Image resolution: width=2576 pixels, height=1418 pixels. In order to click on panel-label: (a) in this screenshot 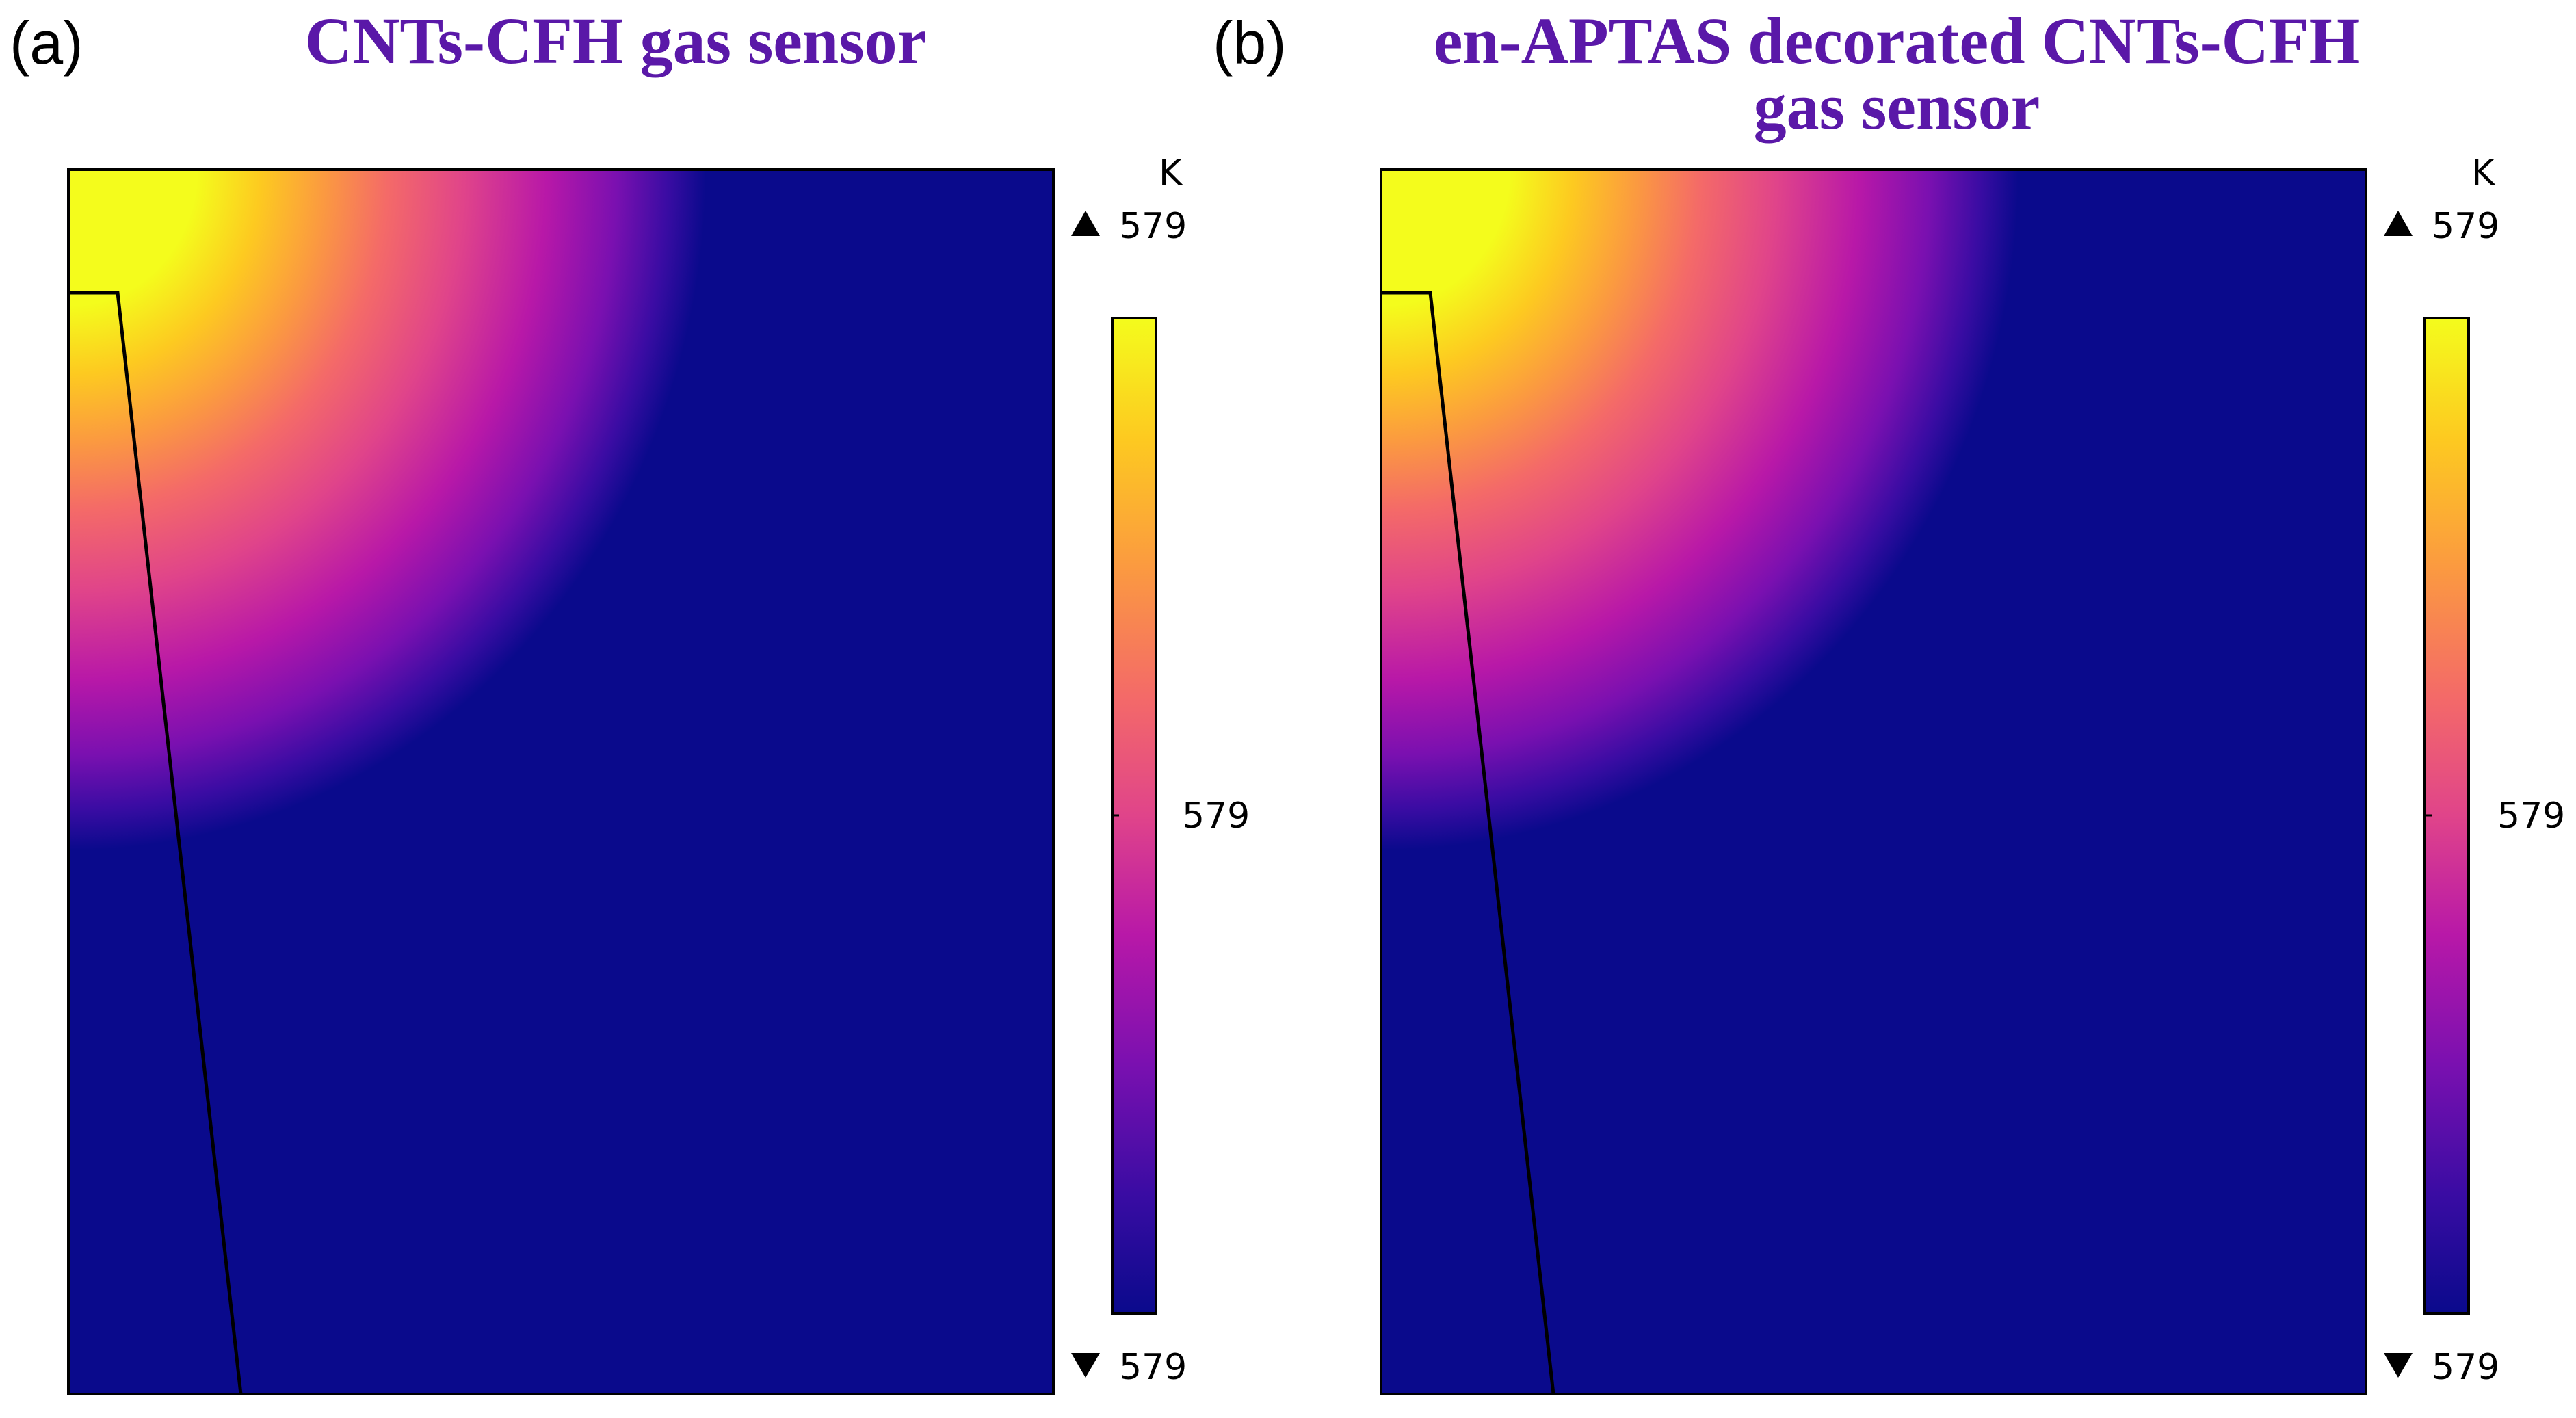, I will do `click(46, 43)`.